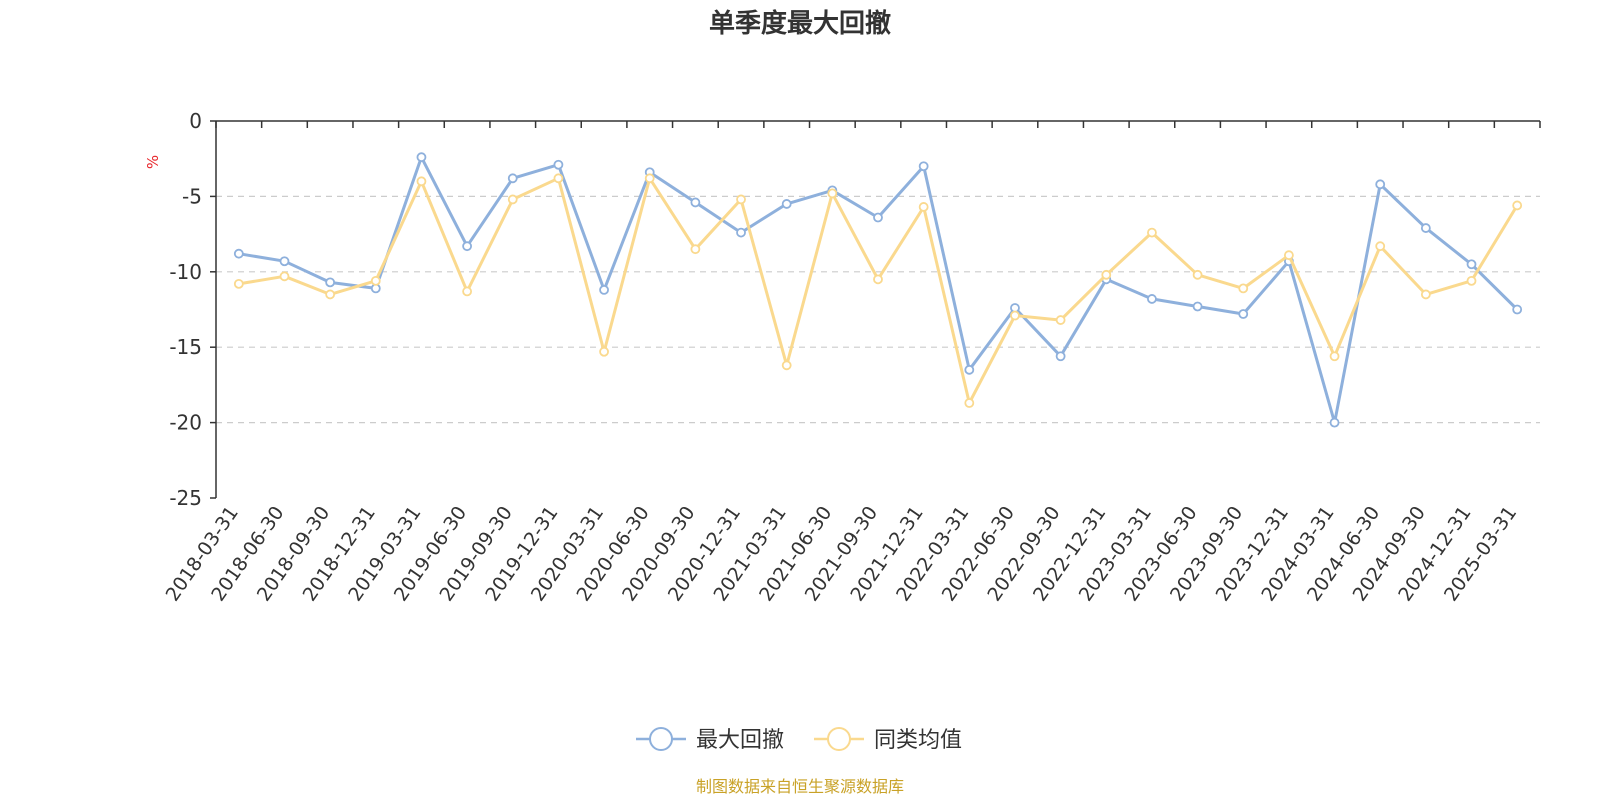  I want to click on y-tick-label: -25, so click(185, 498).